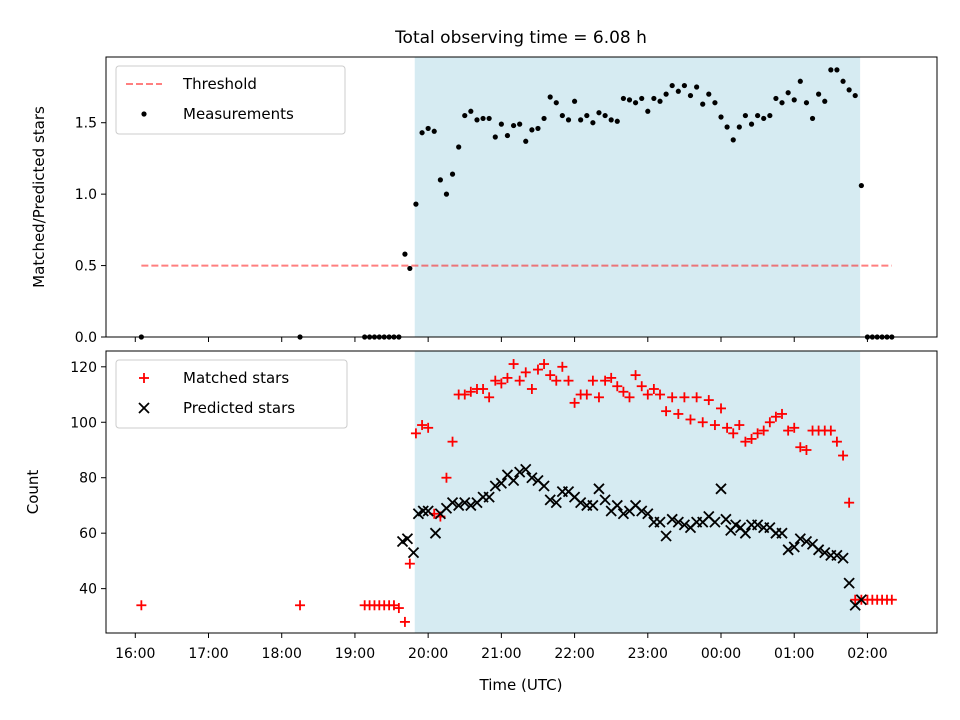  Describe the element at coordinates (520, 38) in the screenshot. I see `figure-title: Total observing time = 6.08 h` at that location.